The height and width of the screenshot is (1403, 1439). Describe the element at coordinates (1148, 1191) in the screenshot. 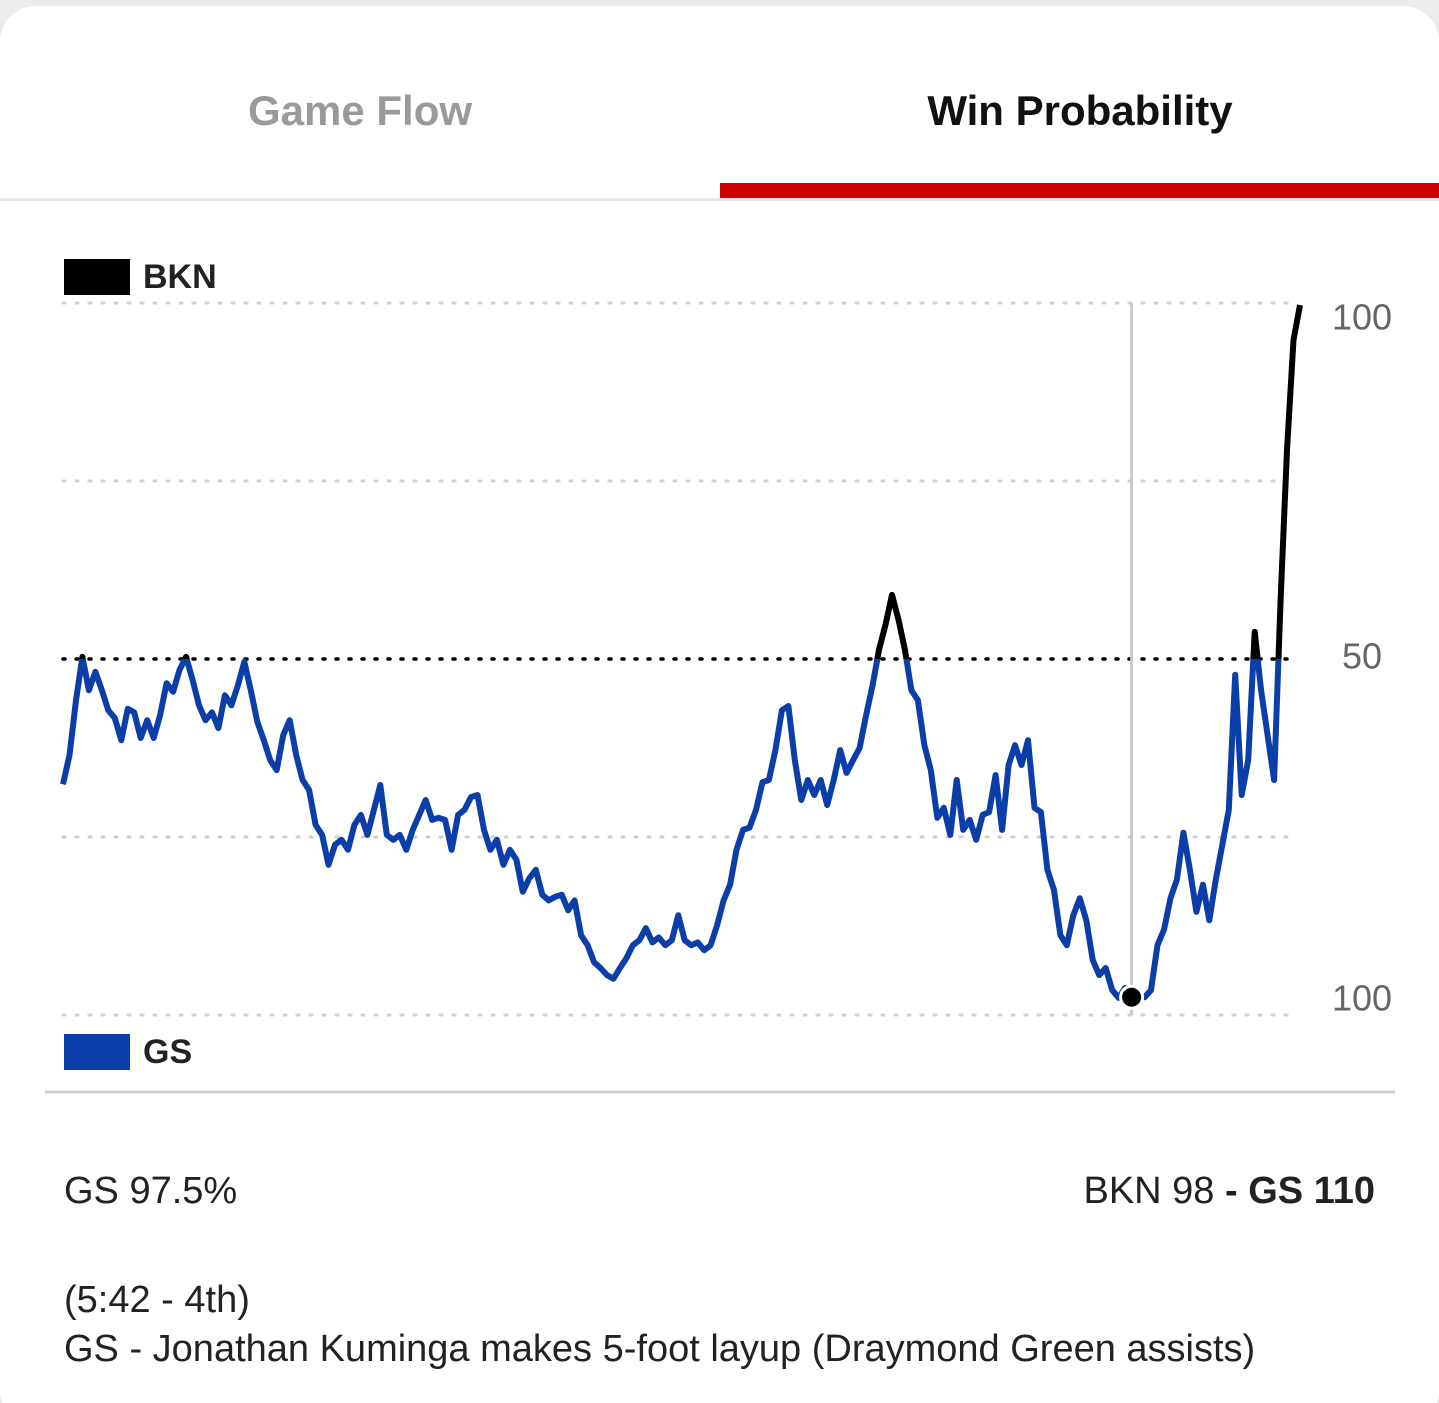

I see `away-score: BKN 98` at that location.